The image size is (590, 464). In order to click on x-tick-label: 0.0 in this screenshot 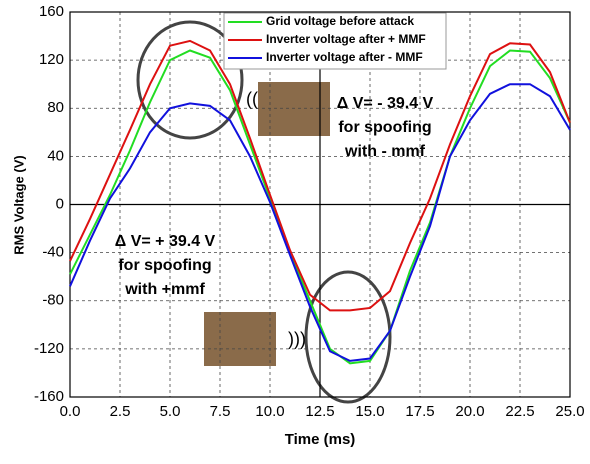, I will do `click(70, 411)`.